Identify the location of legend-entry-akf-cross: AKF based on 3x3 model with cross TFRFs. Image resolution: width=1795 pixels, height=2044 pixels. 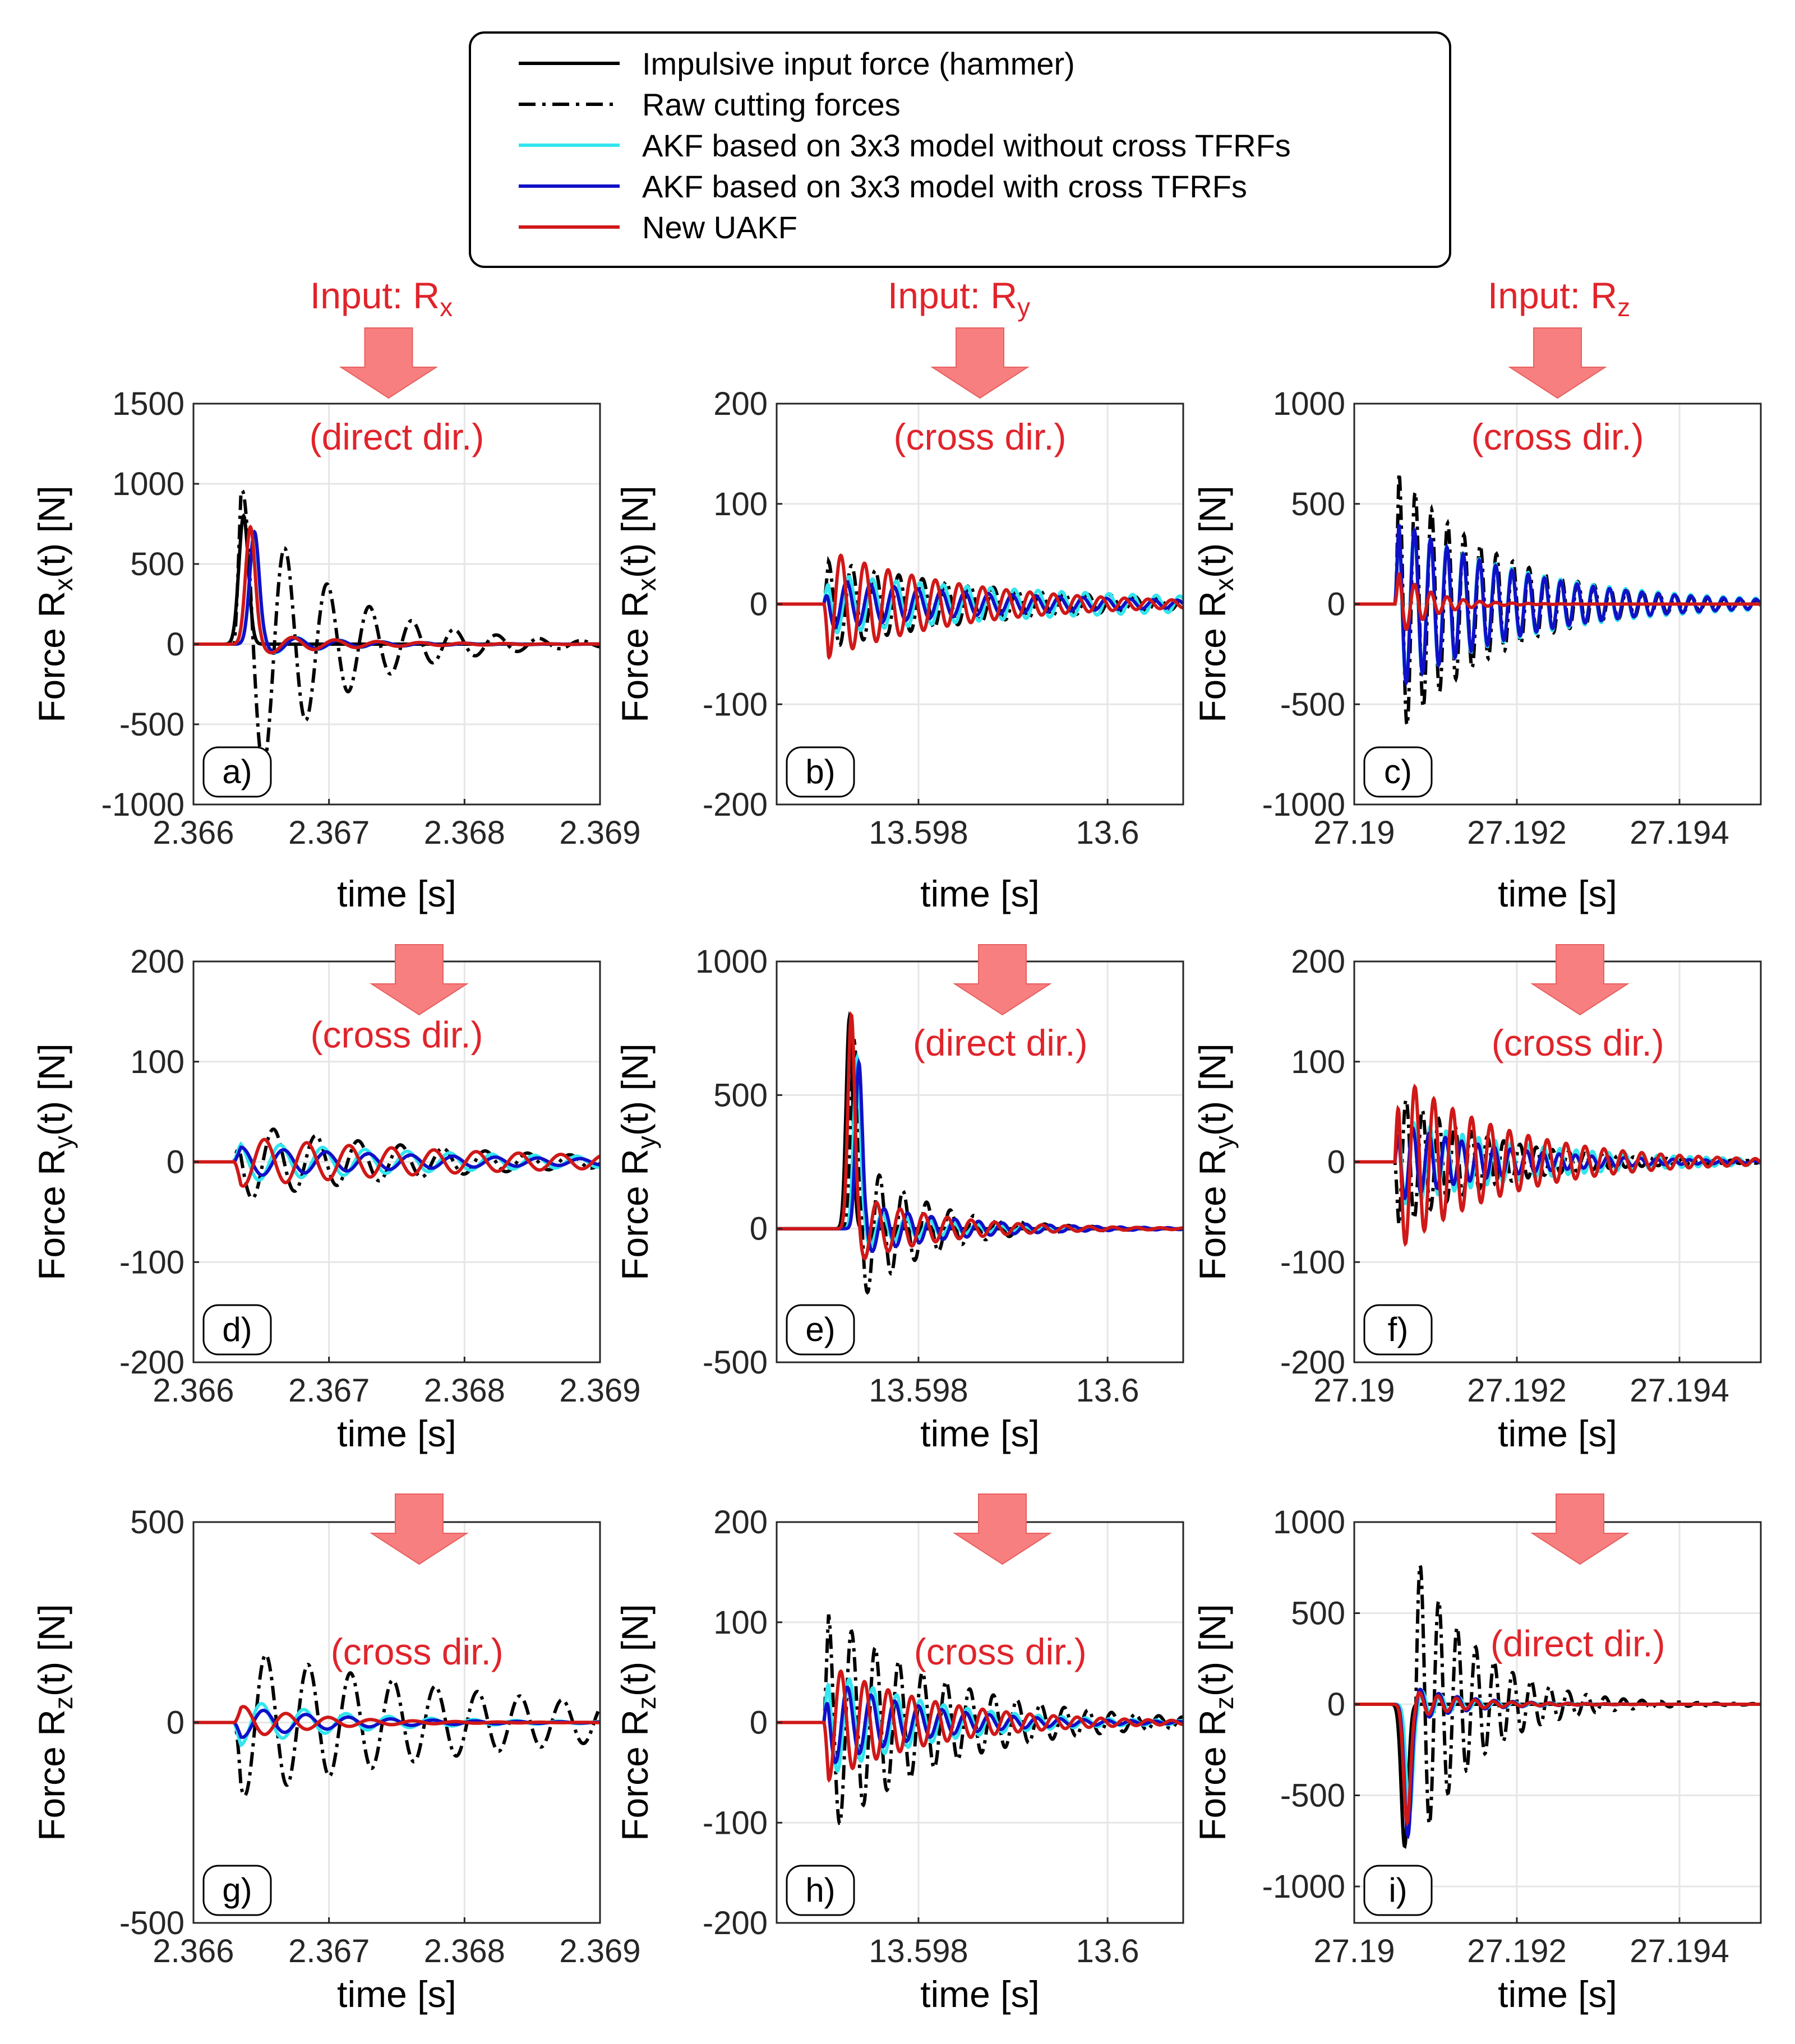
(883, 186).